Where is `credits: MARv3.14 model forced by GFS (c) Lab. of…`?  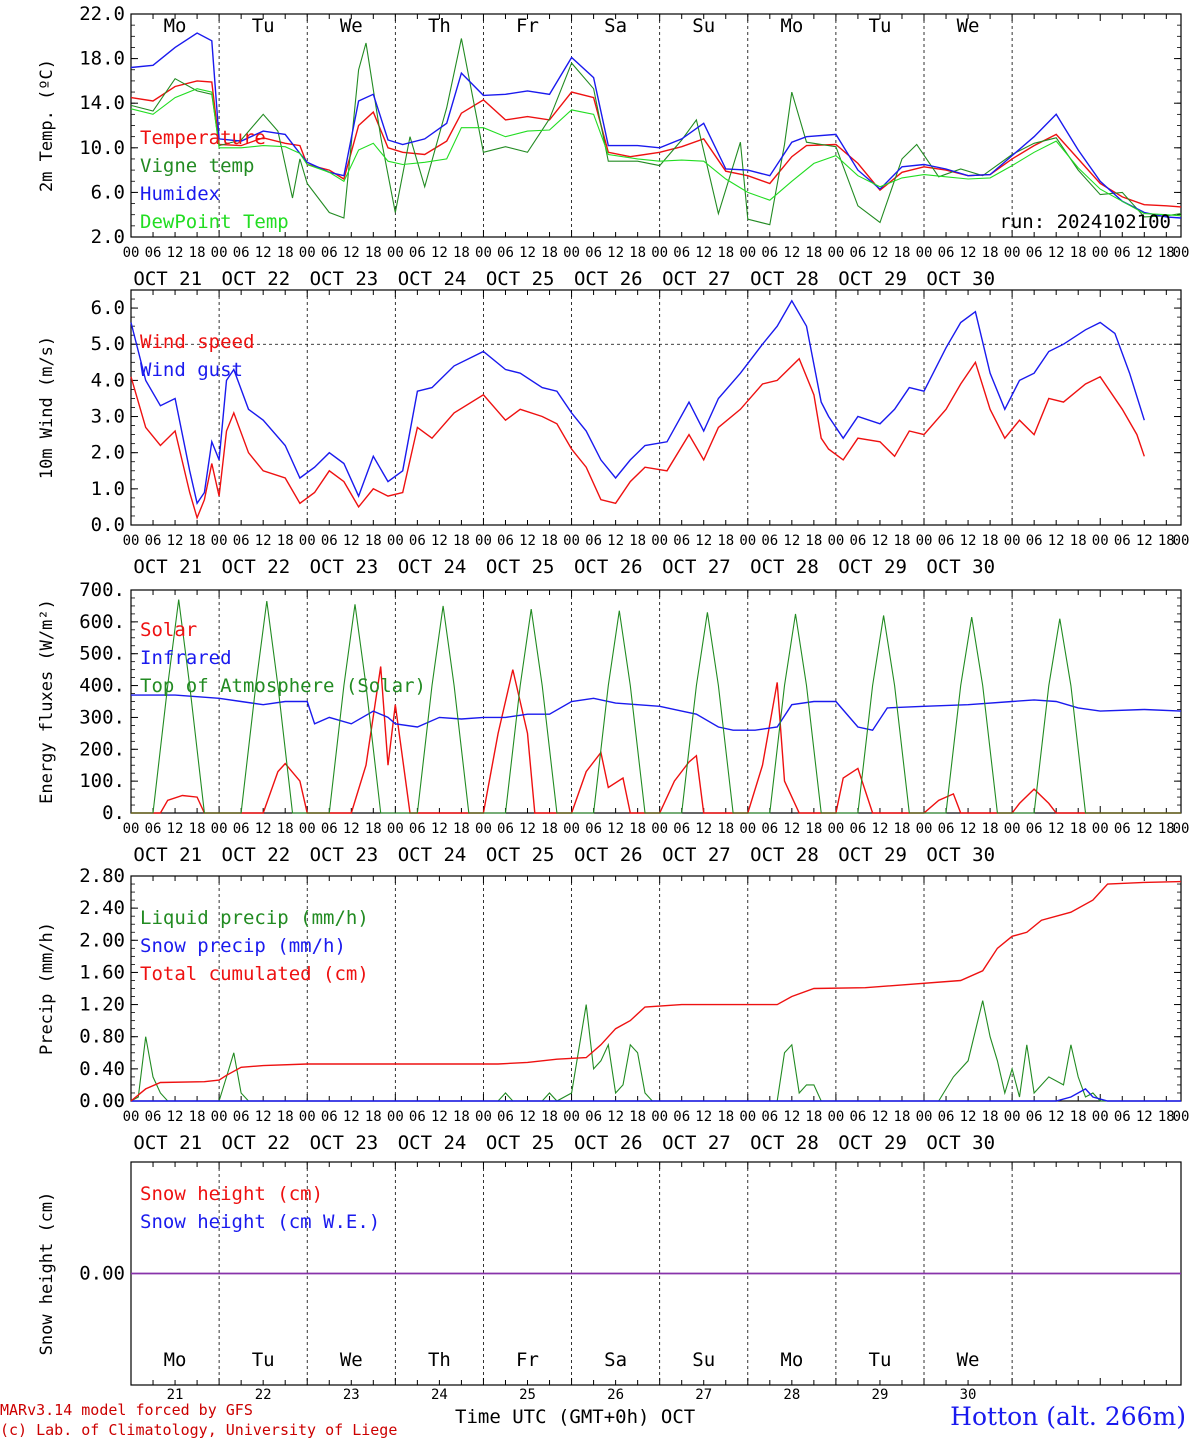 credits: MARv3.14 model forced by GFS (c) Lab. of… is located at coordinates (198, 1420).